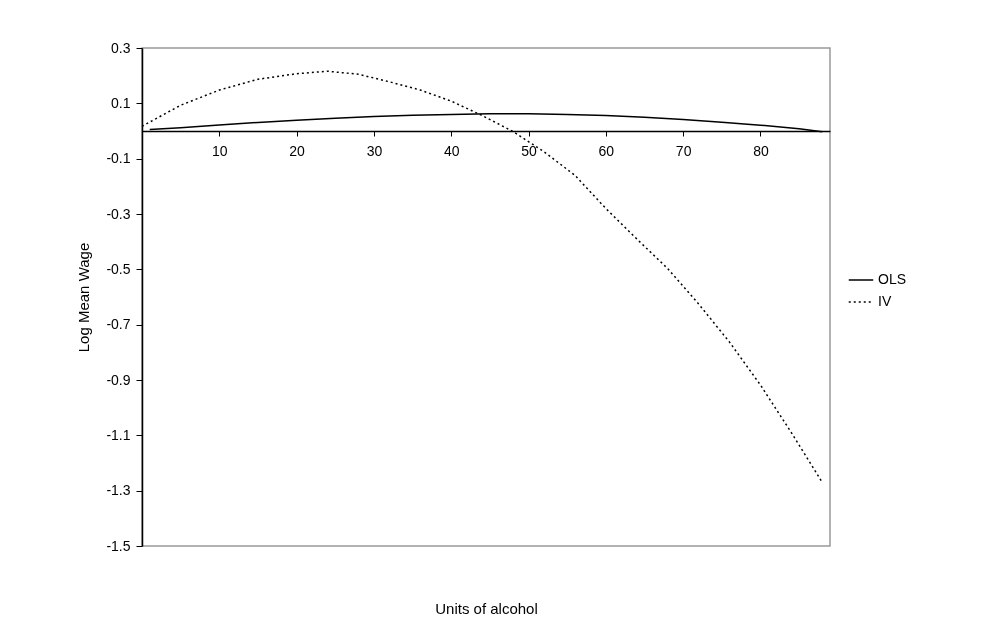 Image resolution: width=1001 pixels, height=637 pixels. What do you see at coordinates (118, 158) in the screenshot?
I see `y-tick-label: -0.1` at bounding box center [118, 158].